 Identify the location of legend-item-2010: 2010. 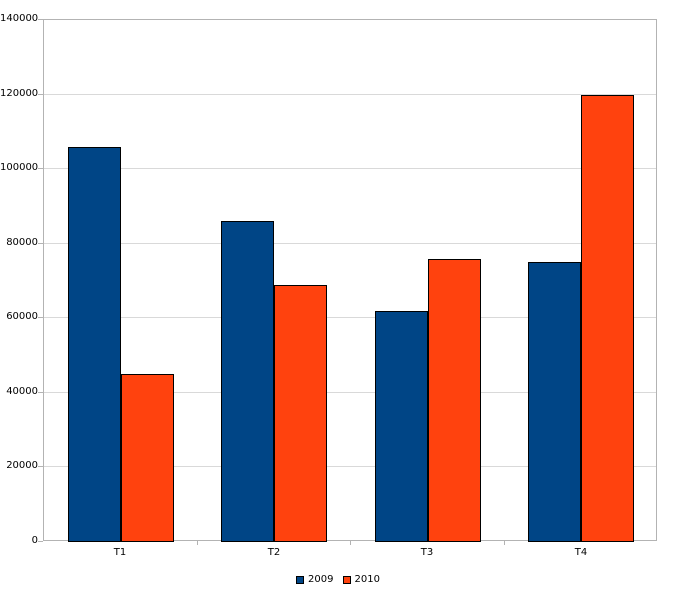
(361, 580).